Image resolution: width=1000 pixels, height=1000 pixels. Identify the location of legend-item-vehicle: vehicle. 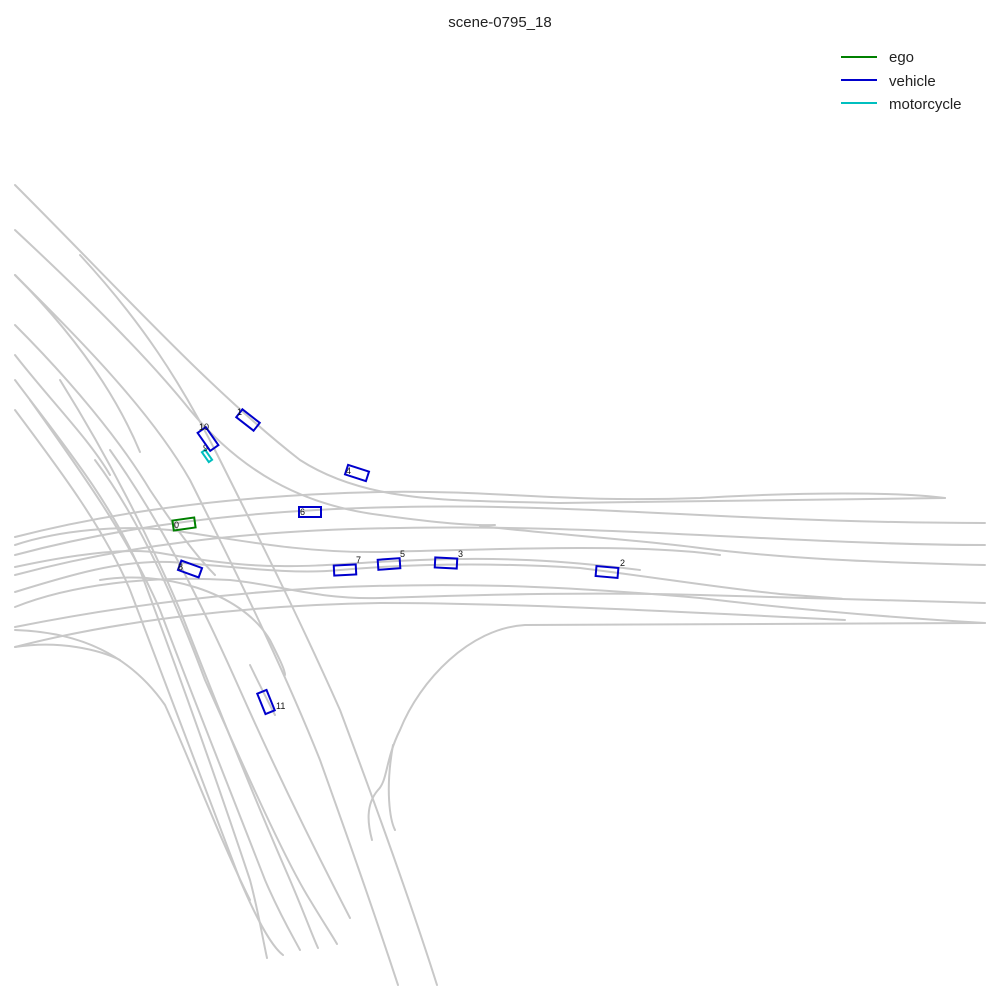
(888, 81).